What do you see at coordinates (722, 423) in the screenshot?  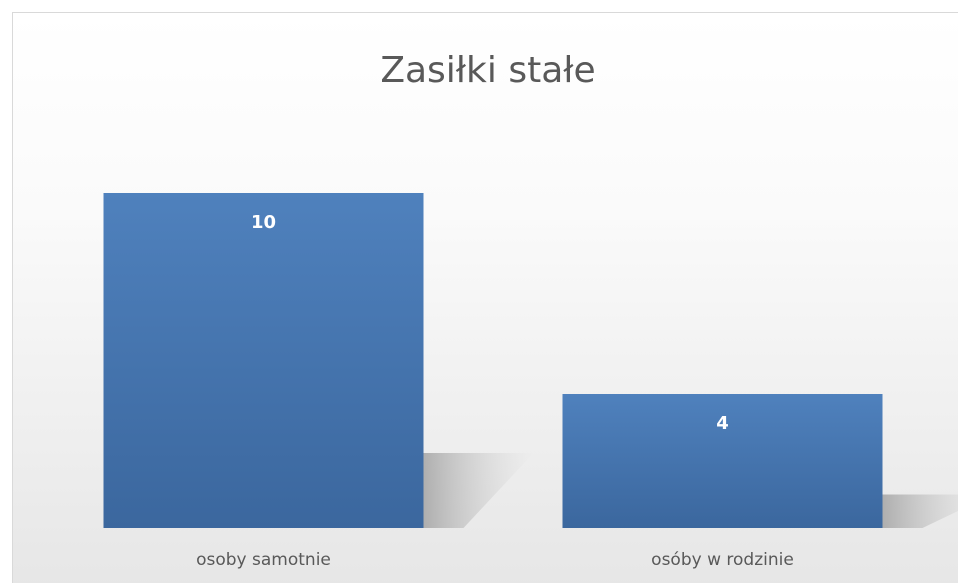 I see `data-label: 4` at bounding box center [722, 423].